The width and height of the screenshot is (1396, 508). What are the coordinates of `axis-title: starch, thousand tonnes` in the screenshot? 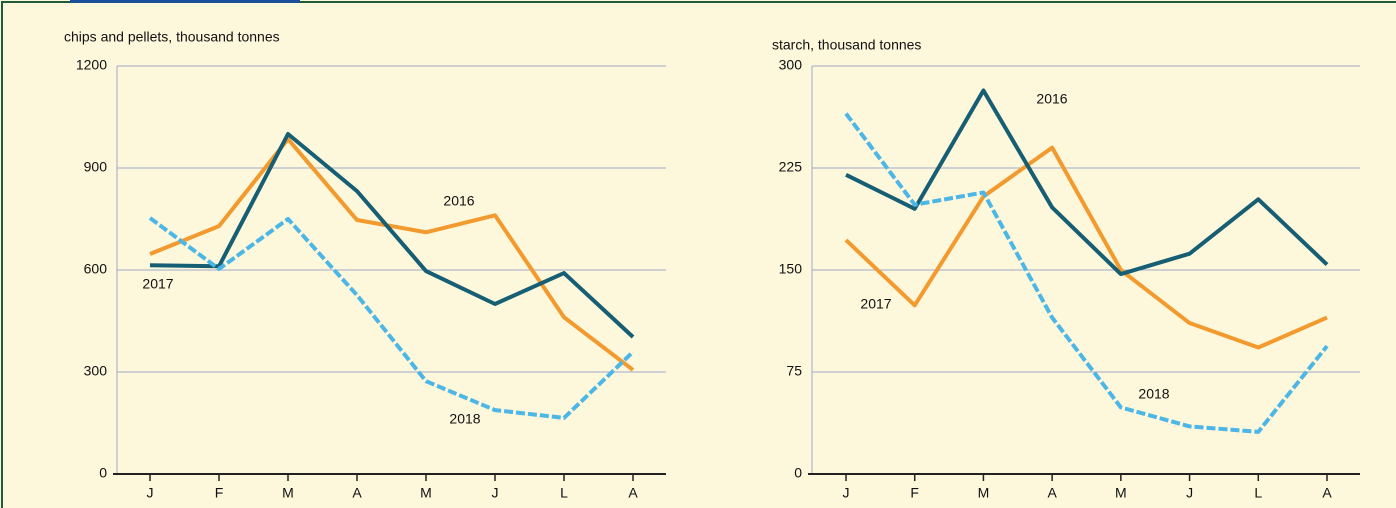 It's located at (846, 45).